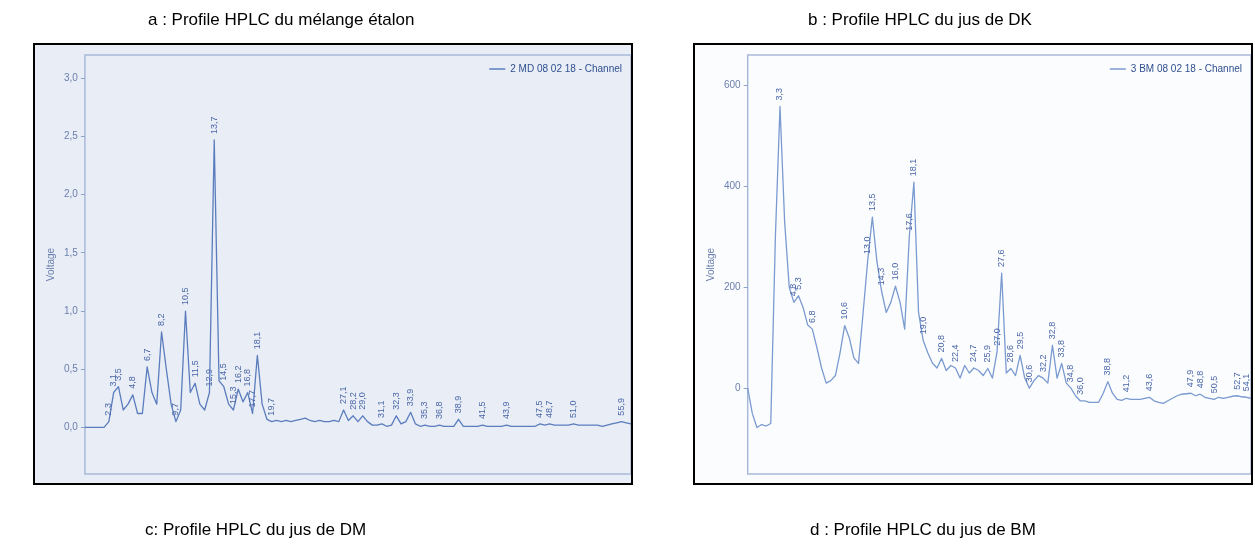 The width and height of the screenshot is (1255, 557). What do you see at coordinates (779, 94) in the screenshot?
I see `annotation: 3,3` at bounding box center [779, 94].